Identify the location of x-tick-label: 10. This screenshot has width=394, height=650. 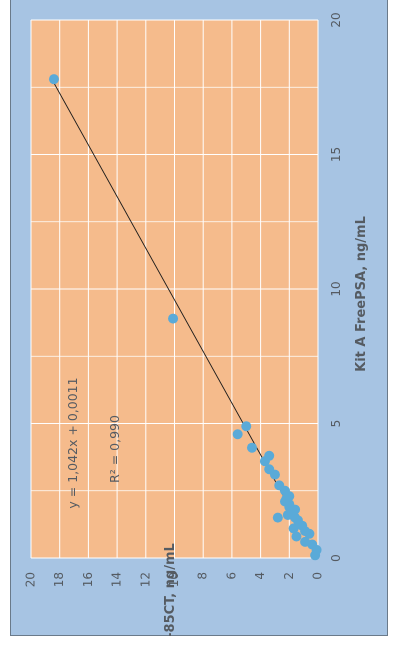
(336, 288).